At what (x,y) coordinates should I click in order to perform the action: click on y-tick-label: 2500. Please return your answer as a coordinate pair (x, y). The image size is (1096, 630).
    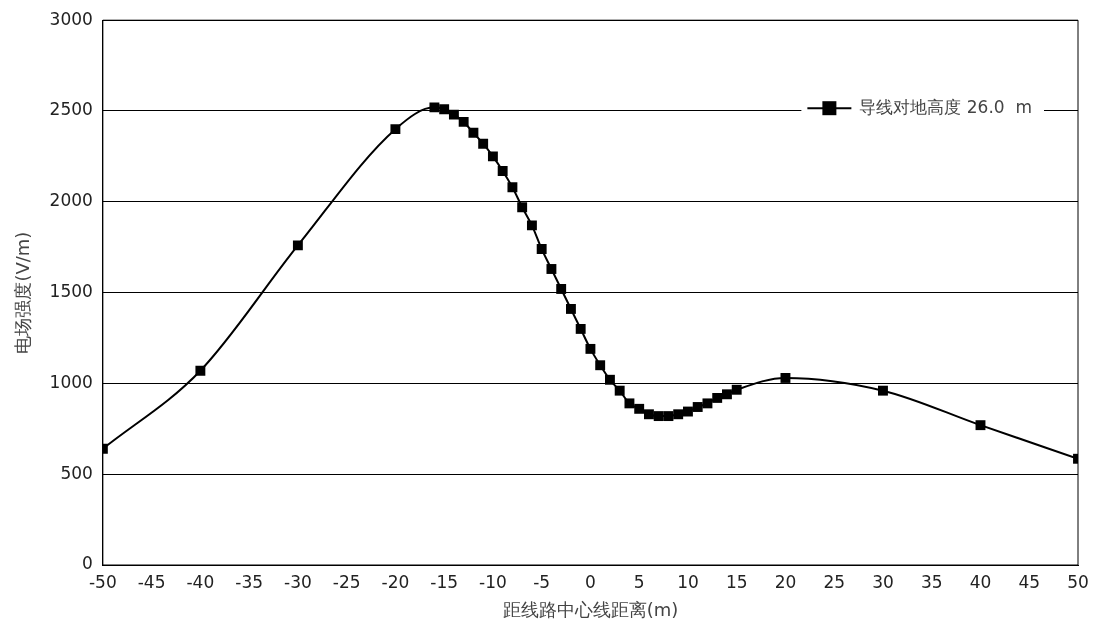
    Looking at the image, I should click on (71, 109).